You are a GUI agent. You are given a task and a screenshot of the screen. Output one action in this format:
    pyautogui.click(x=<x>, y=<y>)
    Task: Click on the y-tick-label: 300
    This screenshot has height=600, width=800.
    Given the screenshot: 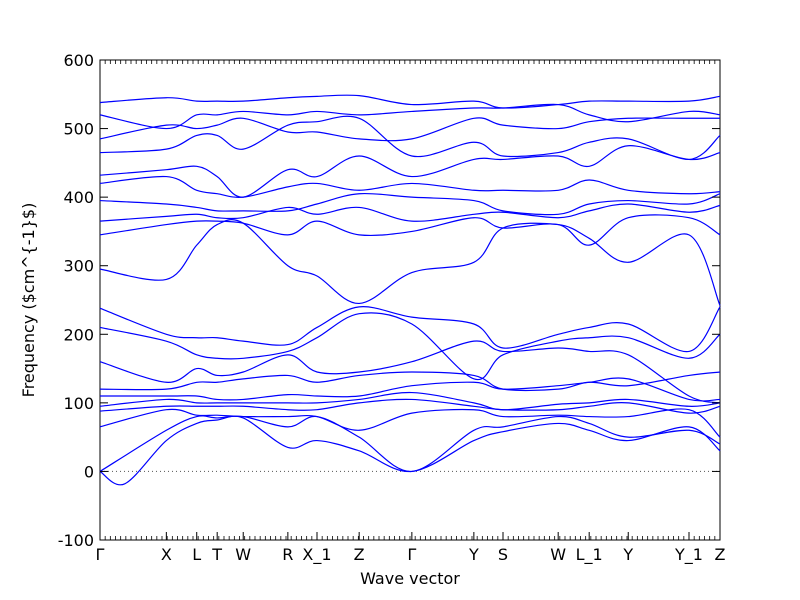 What is the action you would take?
    pyautogui.click(x=78, y=266)
    